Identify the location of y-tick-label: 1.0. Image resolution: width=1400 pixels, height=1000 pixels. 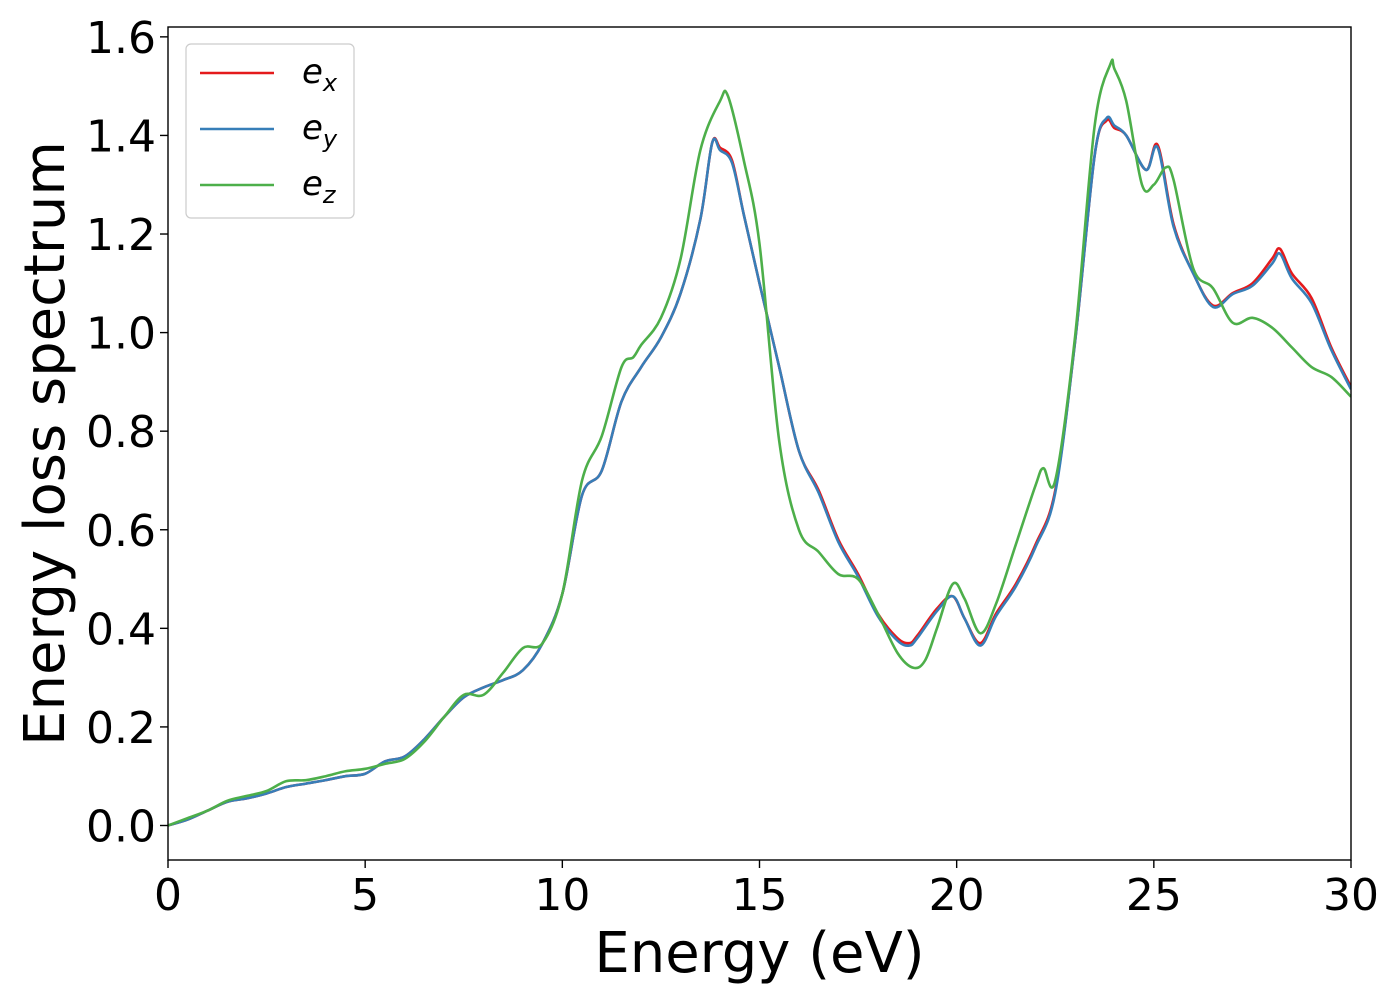
(121, 334).